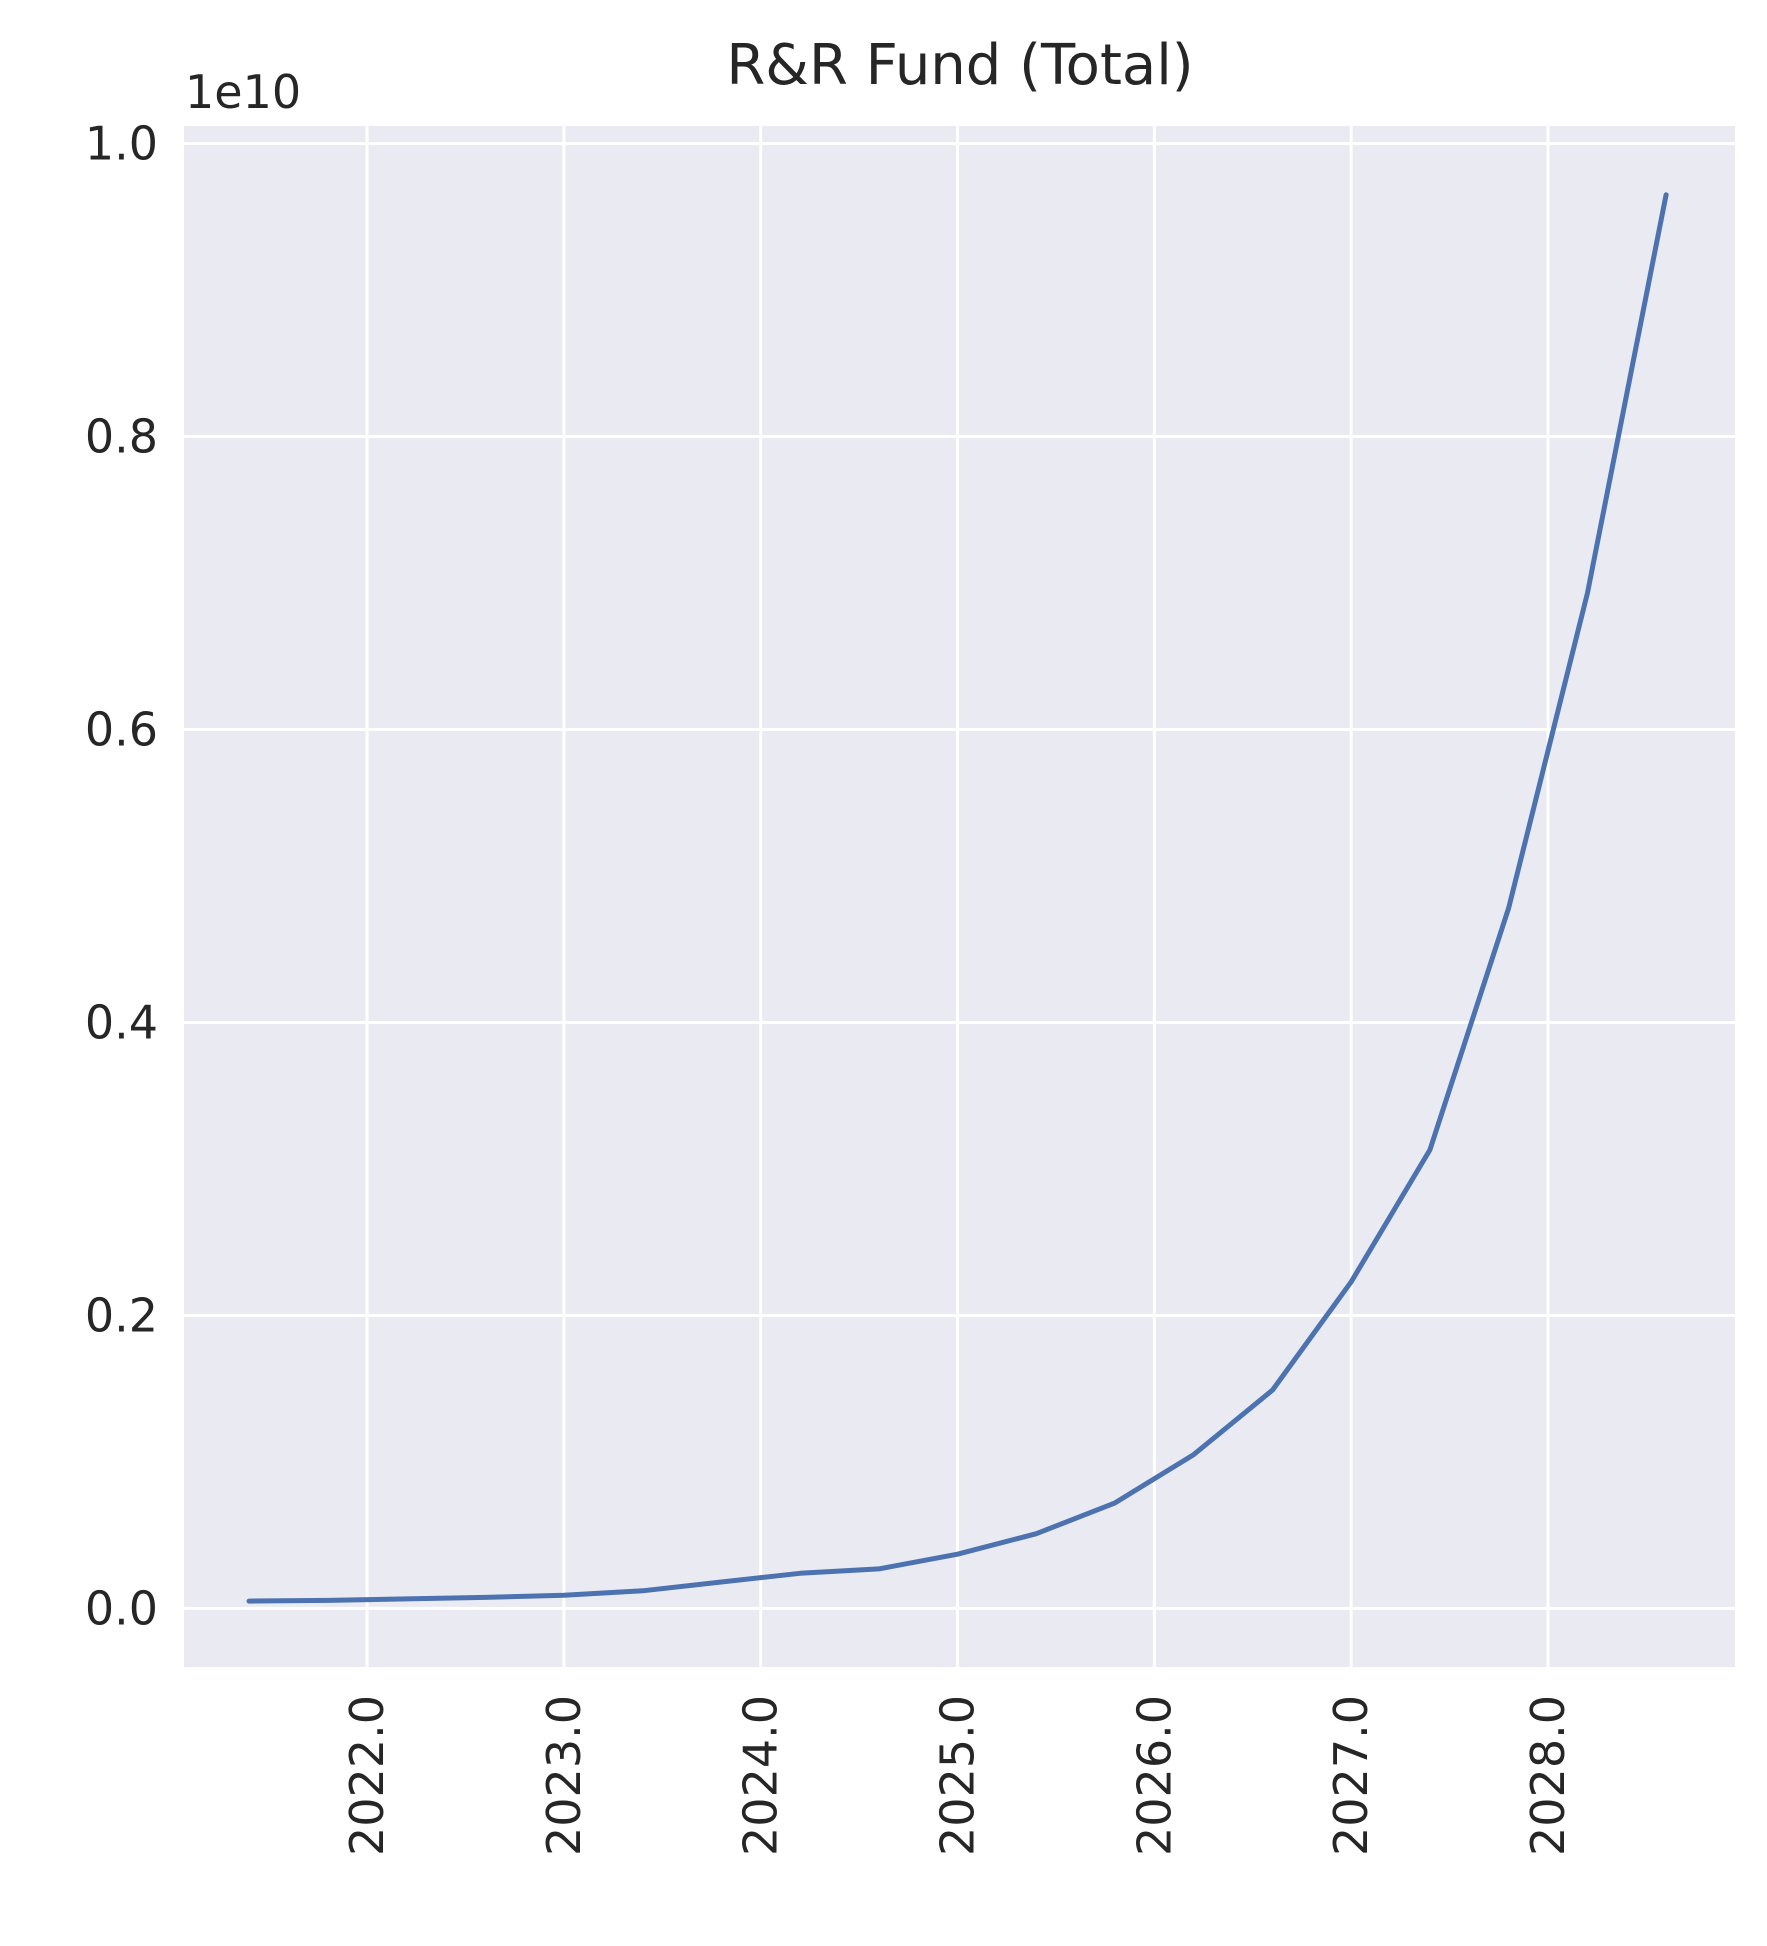 The image size is (1767, 1946). I want to click on x-tick-label: 2022.0, so click(367, 1775).